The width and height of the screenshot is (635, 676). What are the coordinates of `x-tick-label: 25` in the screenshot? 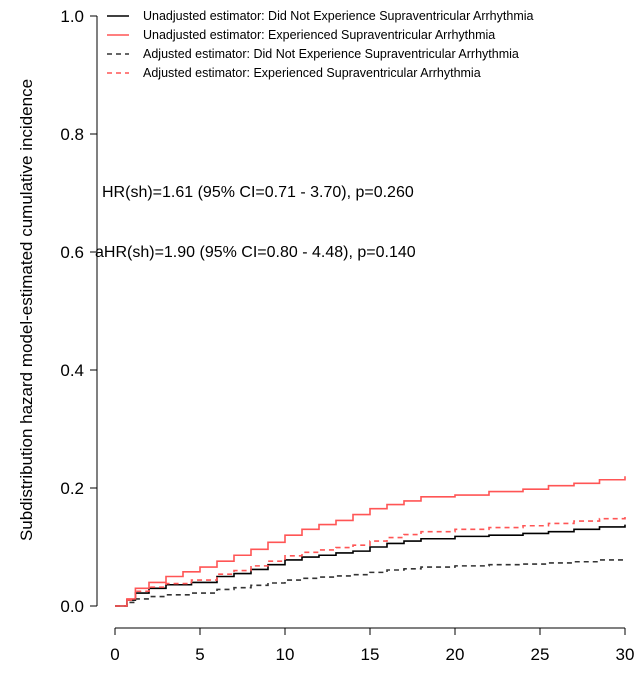 It's located at (540, 654).